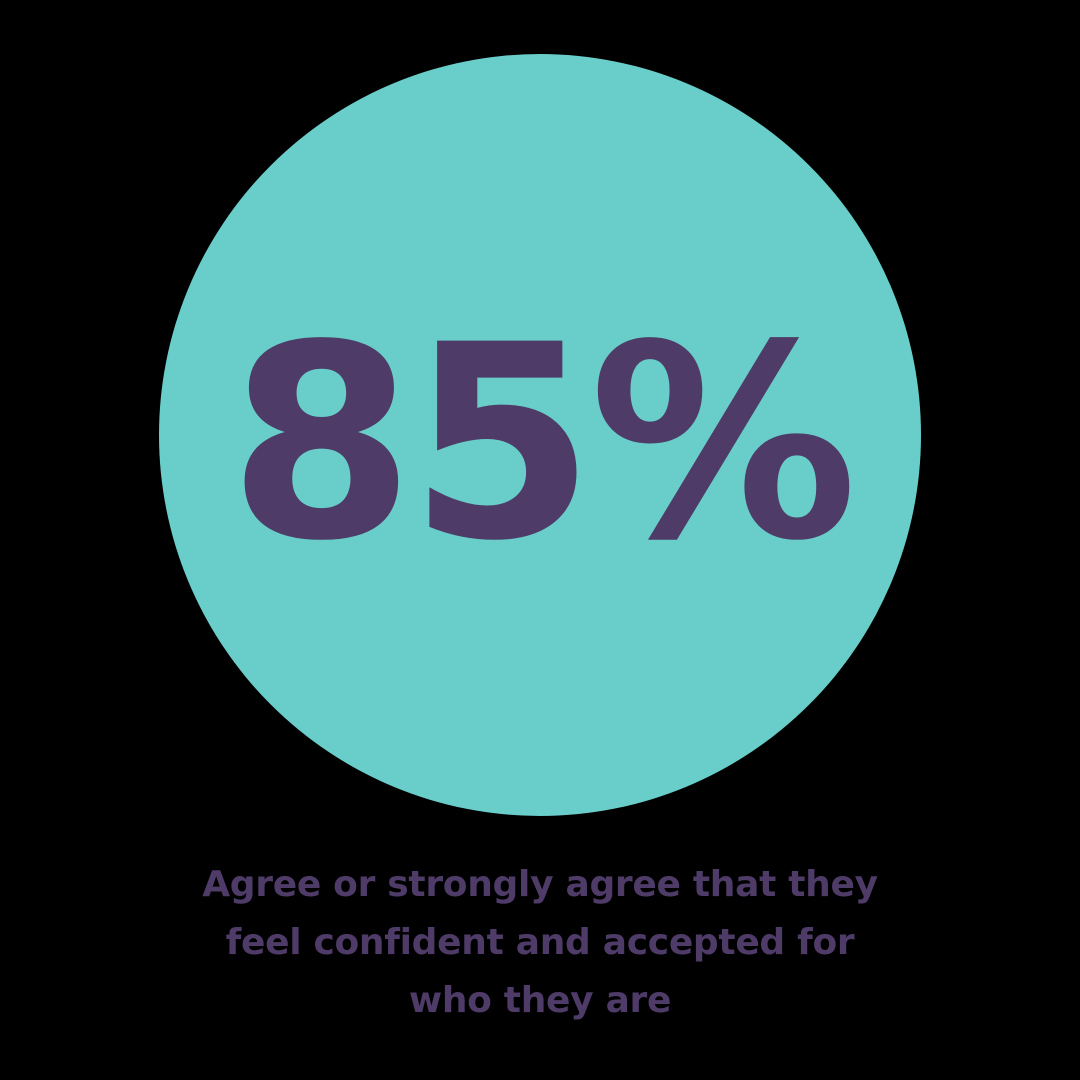 The image size is (1080, 1080). I want to click on caption-line: Agree or strongly agree that they, so click(540, 884).